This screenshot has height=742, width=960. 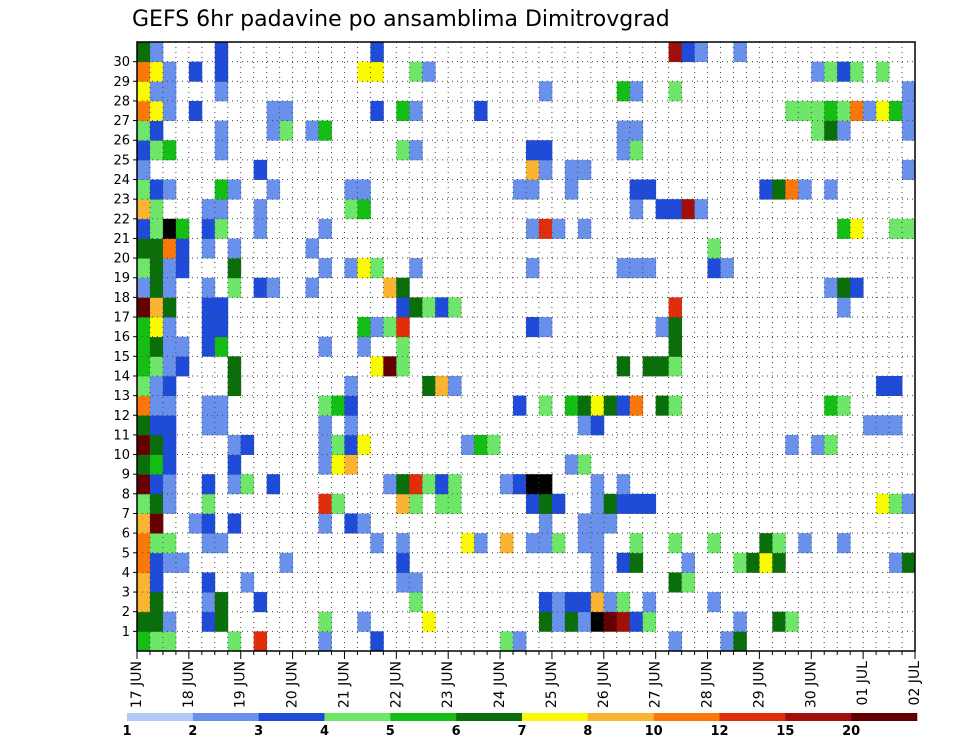 I want to click on x-tick-label: 21 JUN, so click(x=344, y=684).